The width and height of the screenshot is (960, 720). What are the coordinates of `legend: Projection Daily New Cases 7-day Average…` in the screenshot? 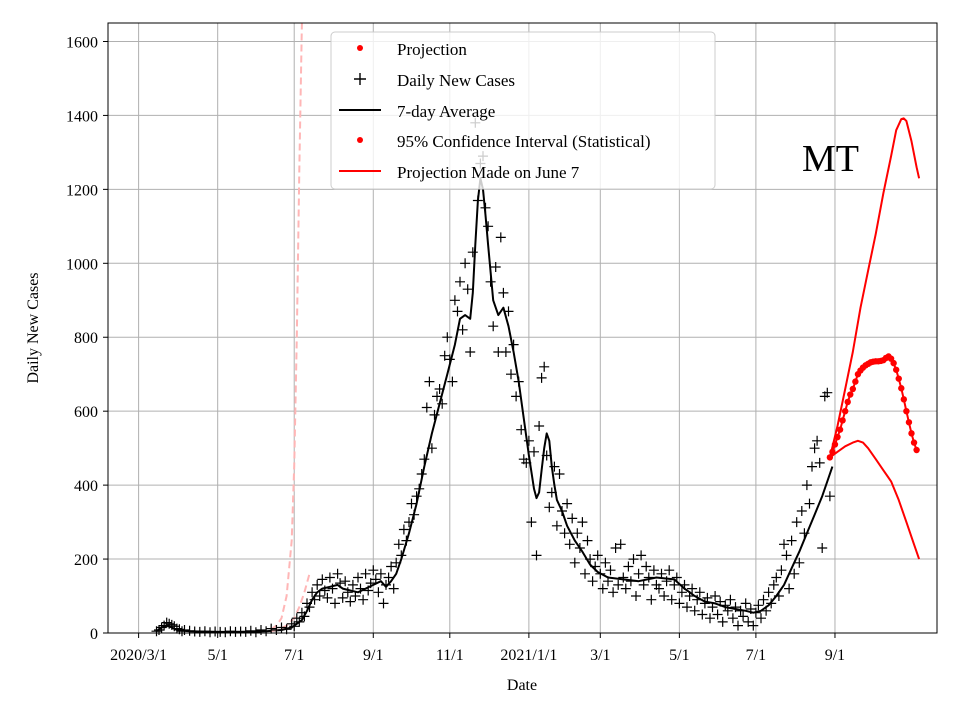 It's located at (523, 110).